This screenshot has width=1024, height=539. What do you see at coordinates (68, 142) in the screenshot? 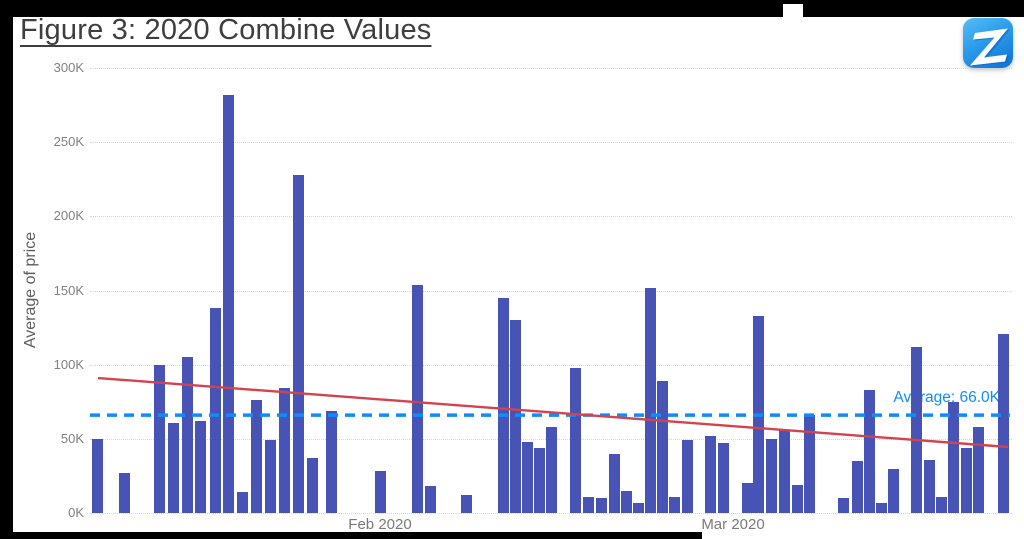
I see `y-tick-label: 250K` at bounding box center [68, 142].